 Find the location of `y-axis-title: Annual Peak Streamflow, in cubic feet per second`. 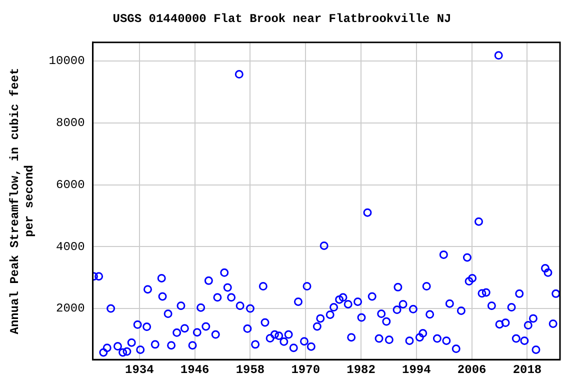

y-axis-title: Annual Peak Streamflow, in cubic feet per second is located at coordinates (22, 201).